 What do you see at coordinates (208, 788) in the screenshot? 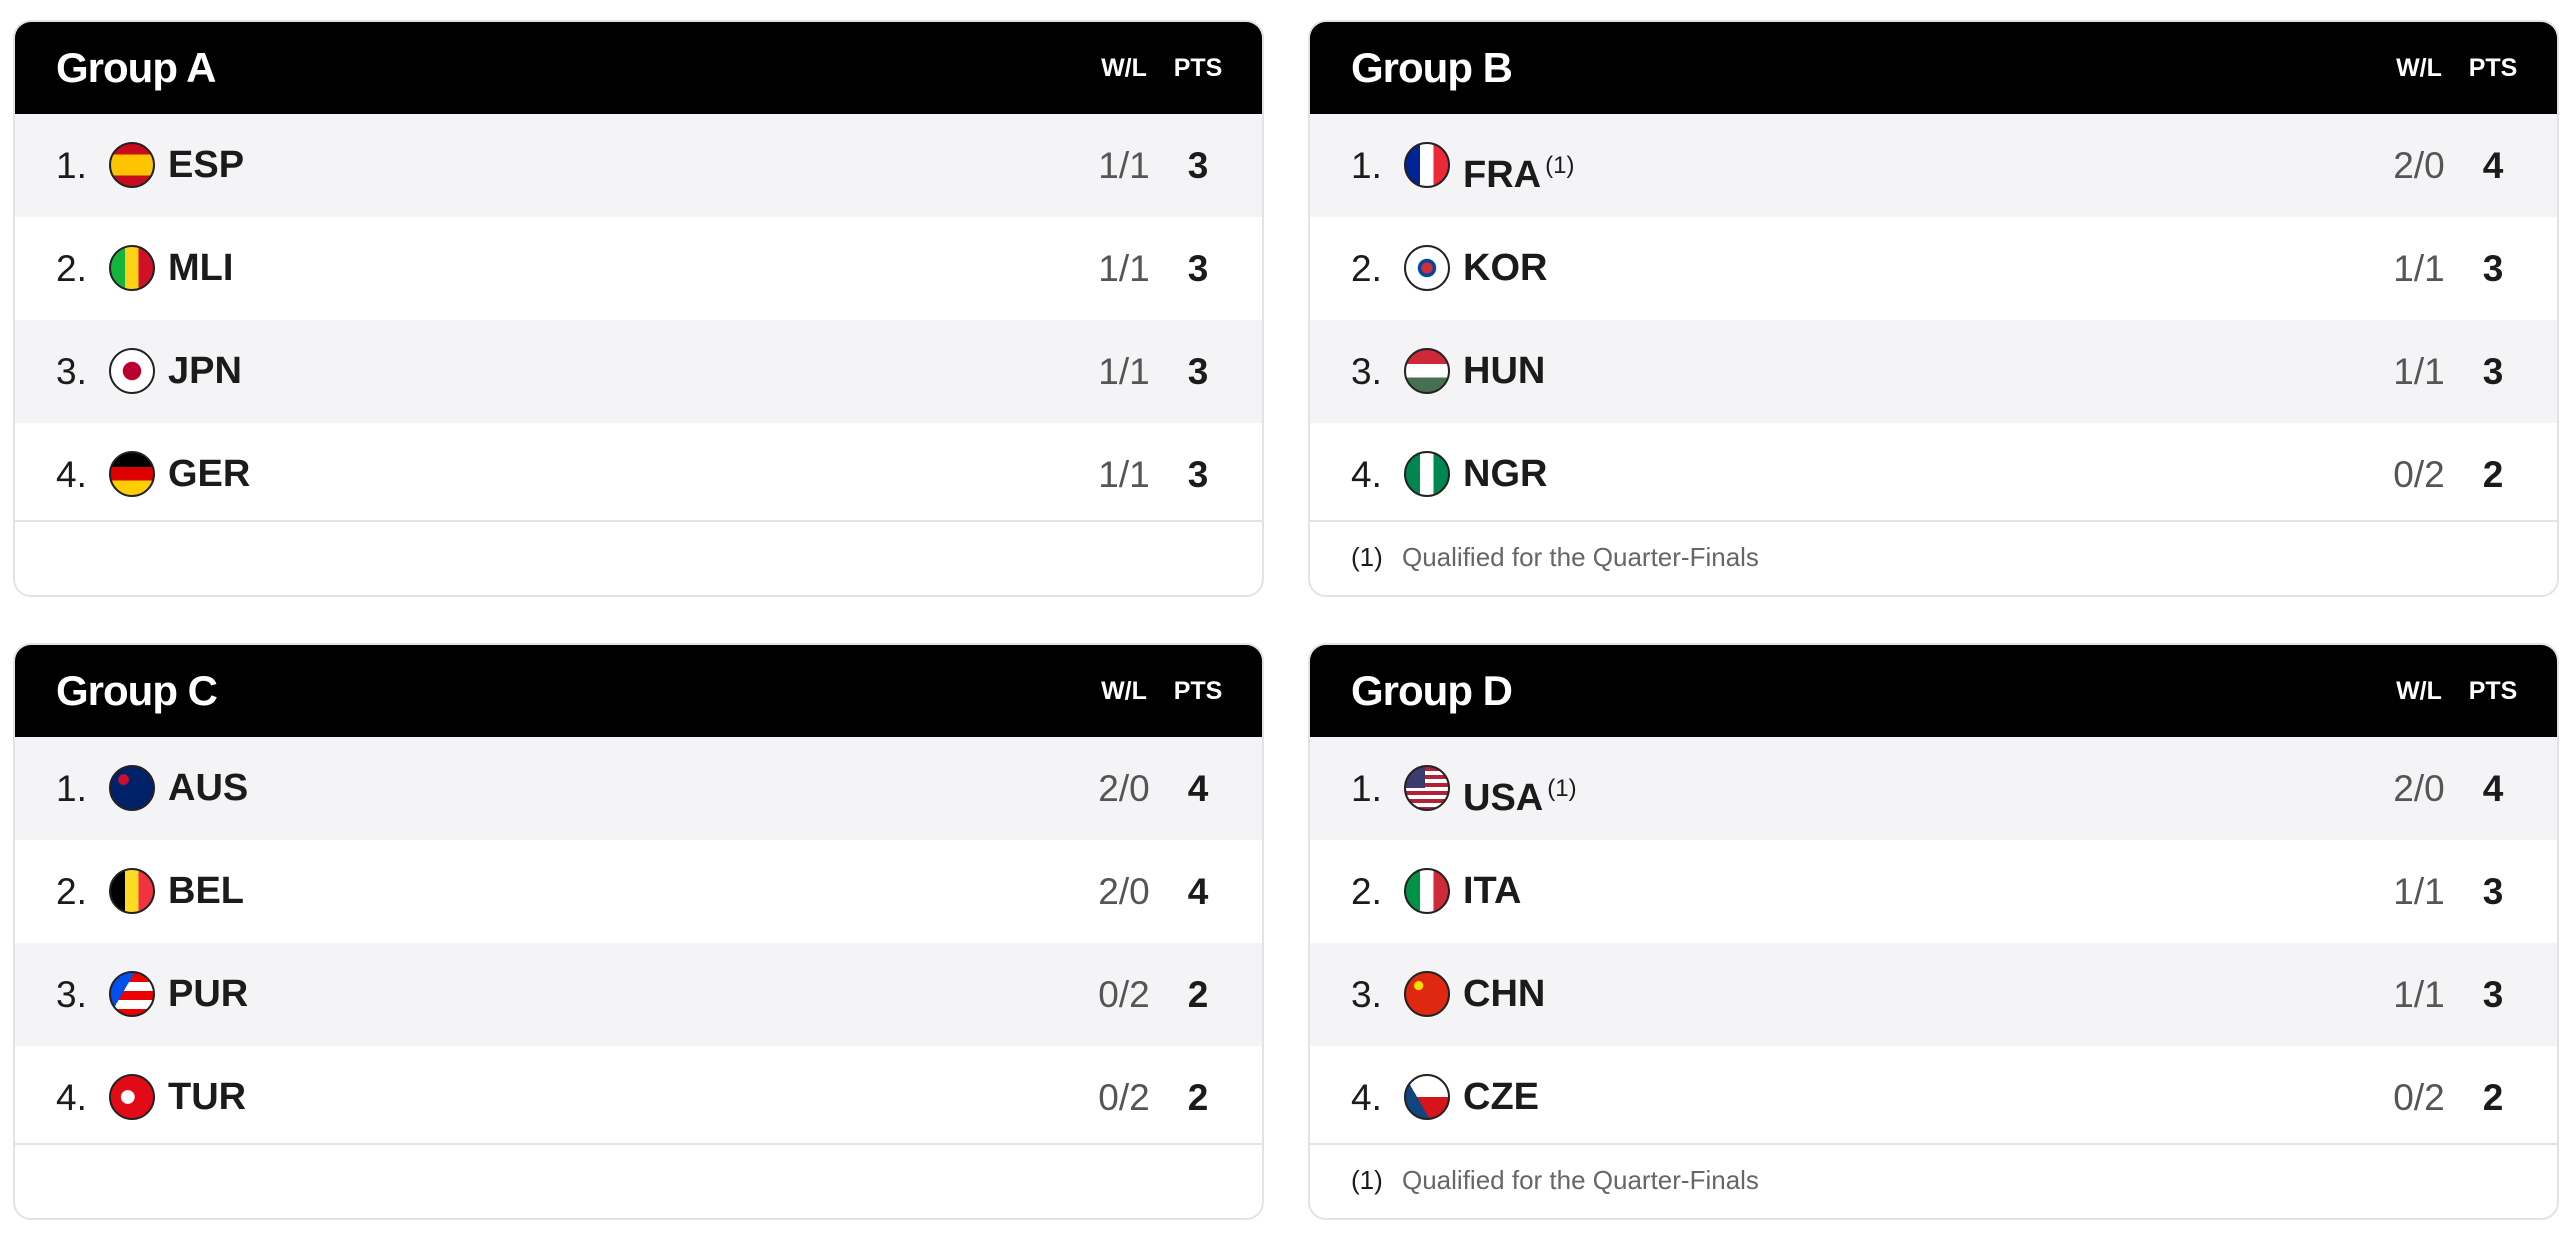
I see `team-name: AUS` at bounding box center [208, 788].